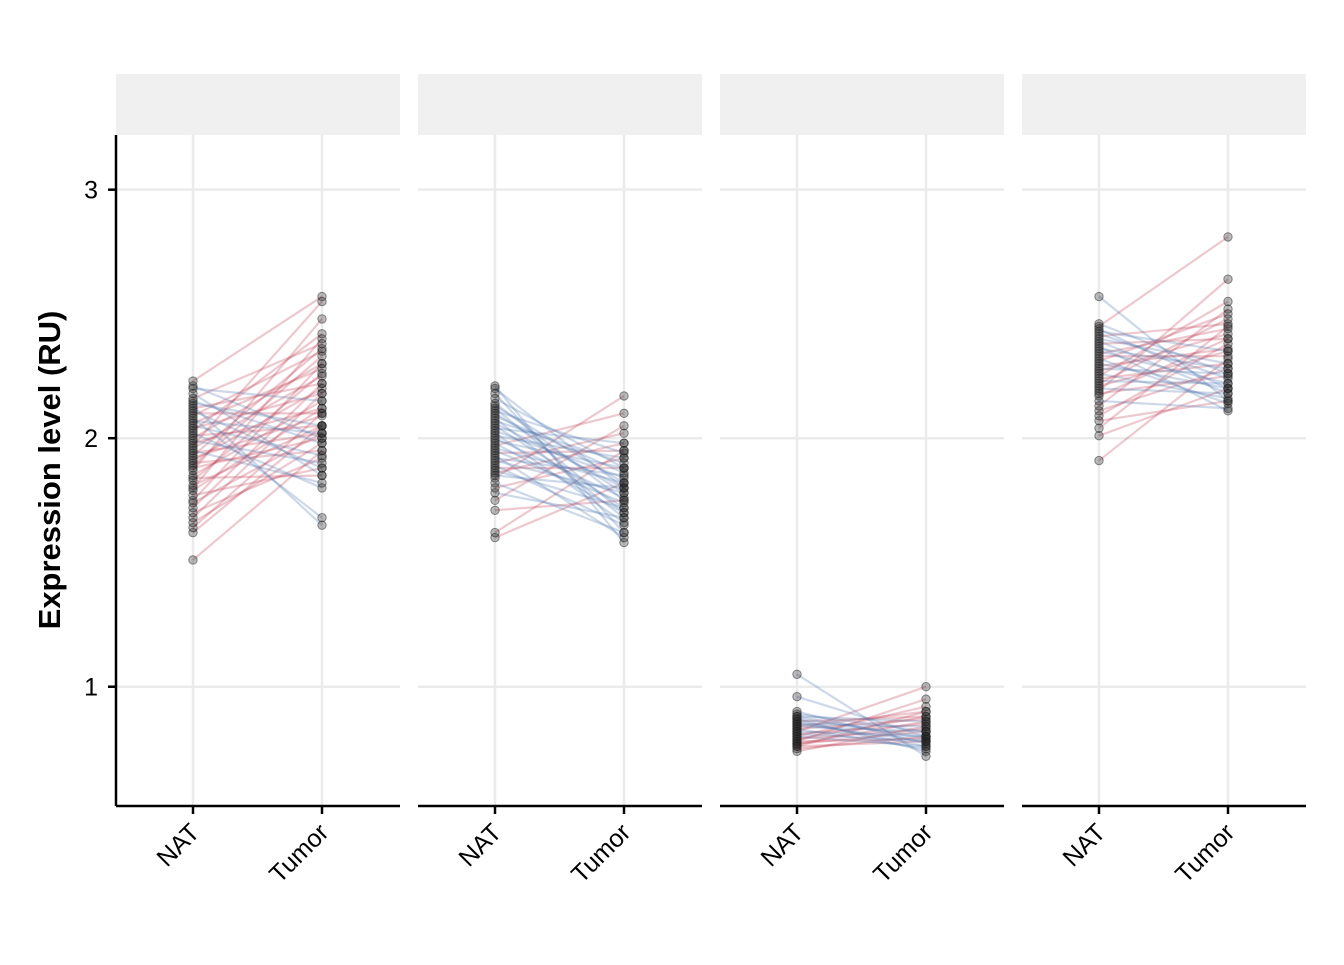 The width and height of the screenshot is (1344, 965). Describe the element at coordinates (101, 470) in the screenshot. I see `y-axis: 1 2 3` at that location.